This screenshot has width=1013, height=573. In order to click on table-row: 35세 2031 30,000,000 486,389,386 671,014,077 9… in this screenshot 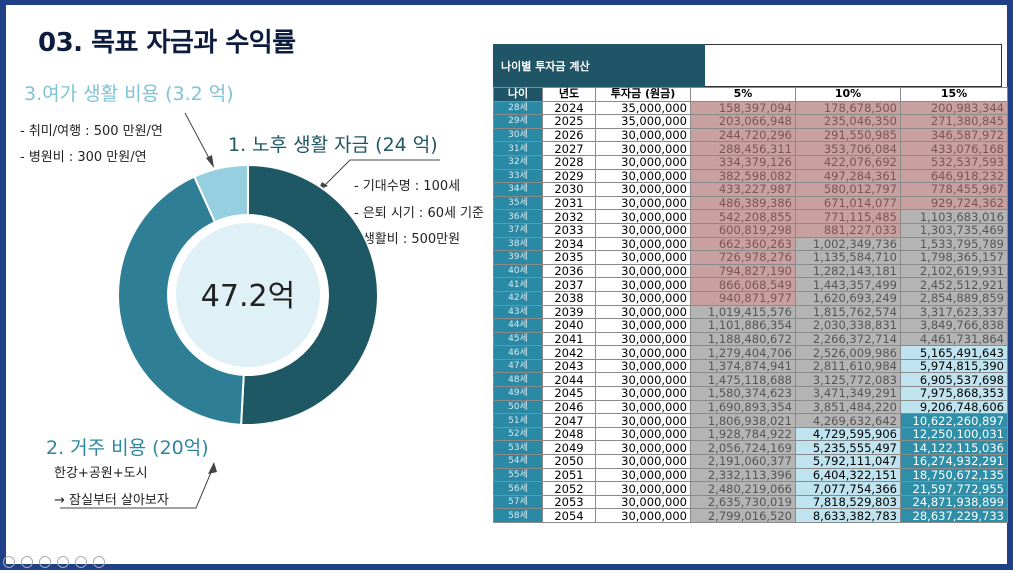, I will do `click(750, 203)`.